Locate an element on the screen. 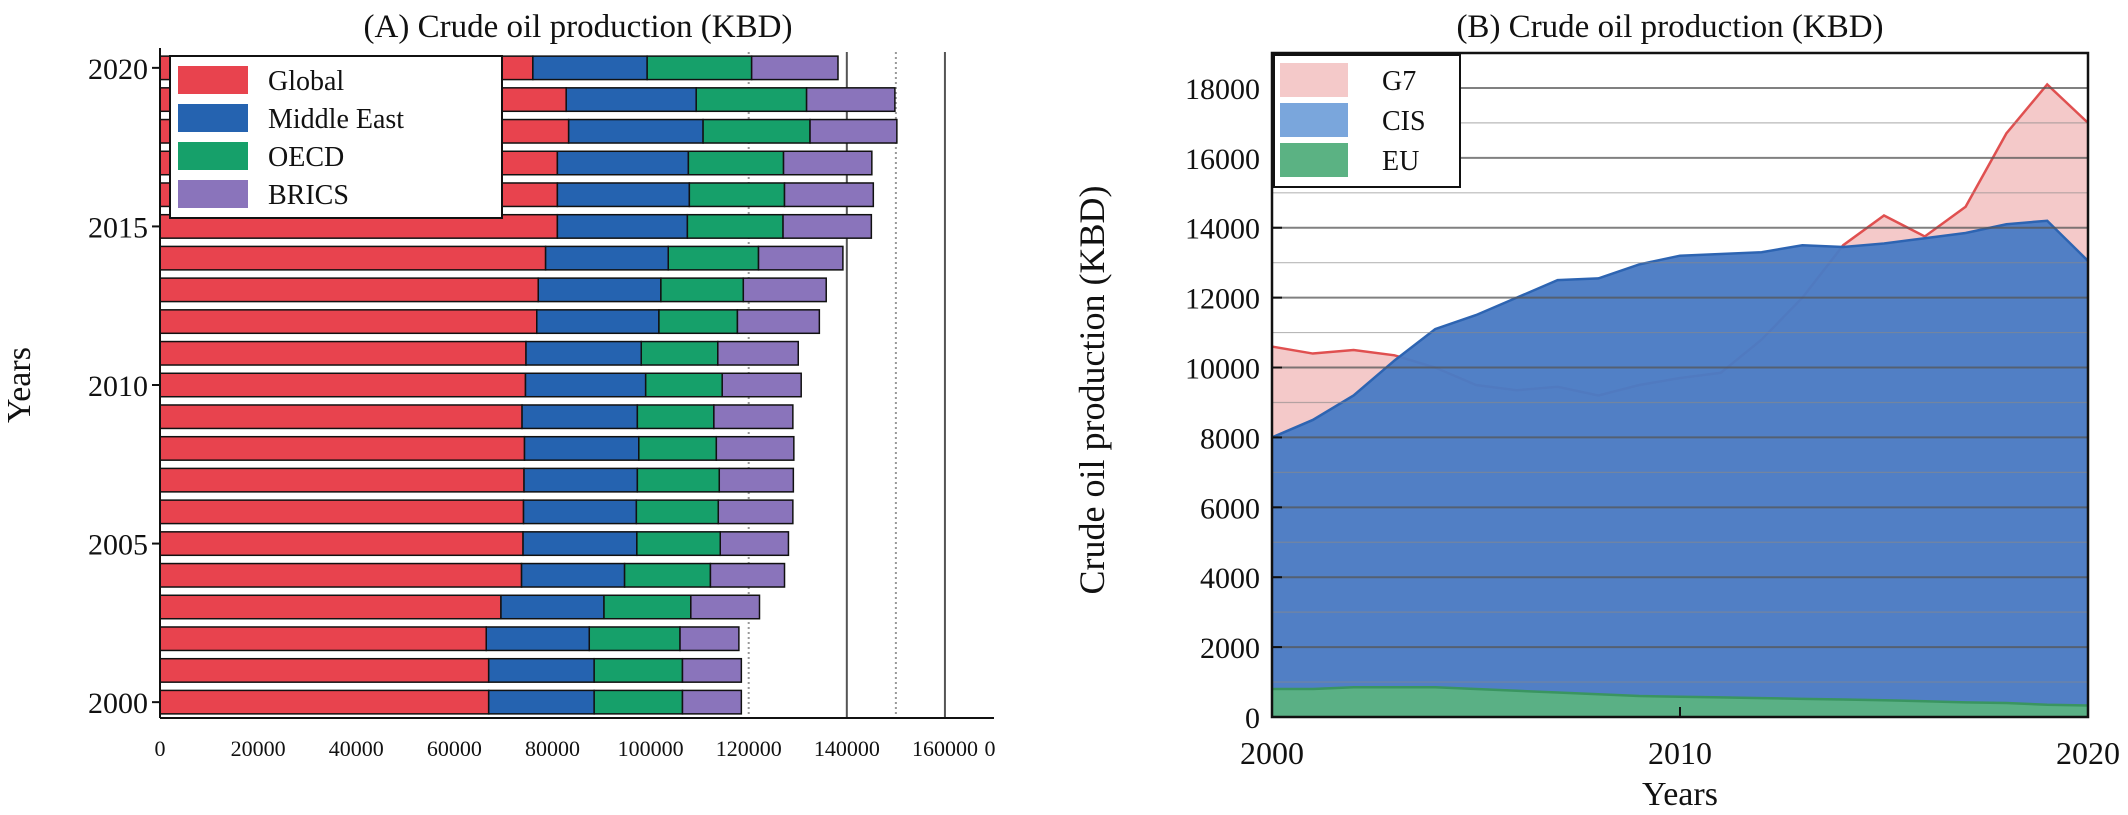  chart-b-y-axis-label: Crude oil production (KBD) is located at coordinates (1092, 390).